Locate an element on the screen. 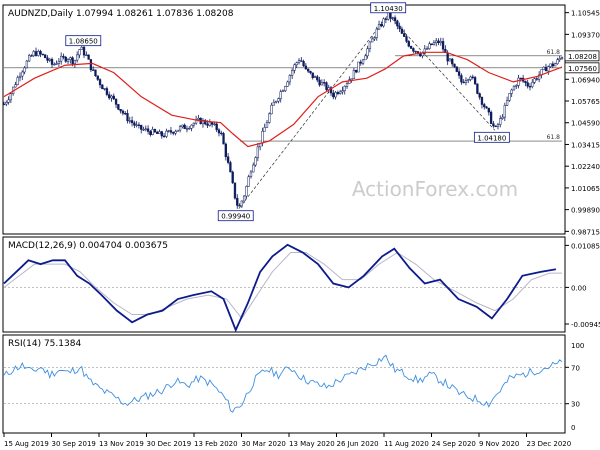 The width and height of the screenshot is (600, 450). price-tick-label: 0.99890 is located at coordinates (585, 211).